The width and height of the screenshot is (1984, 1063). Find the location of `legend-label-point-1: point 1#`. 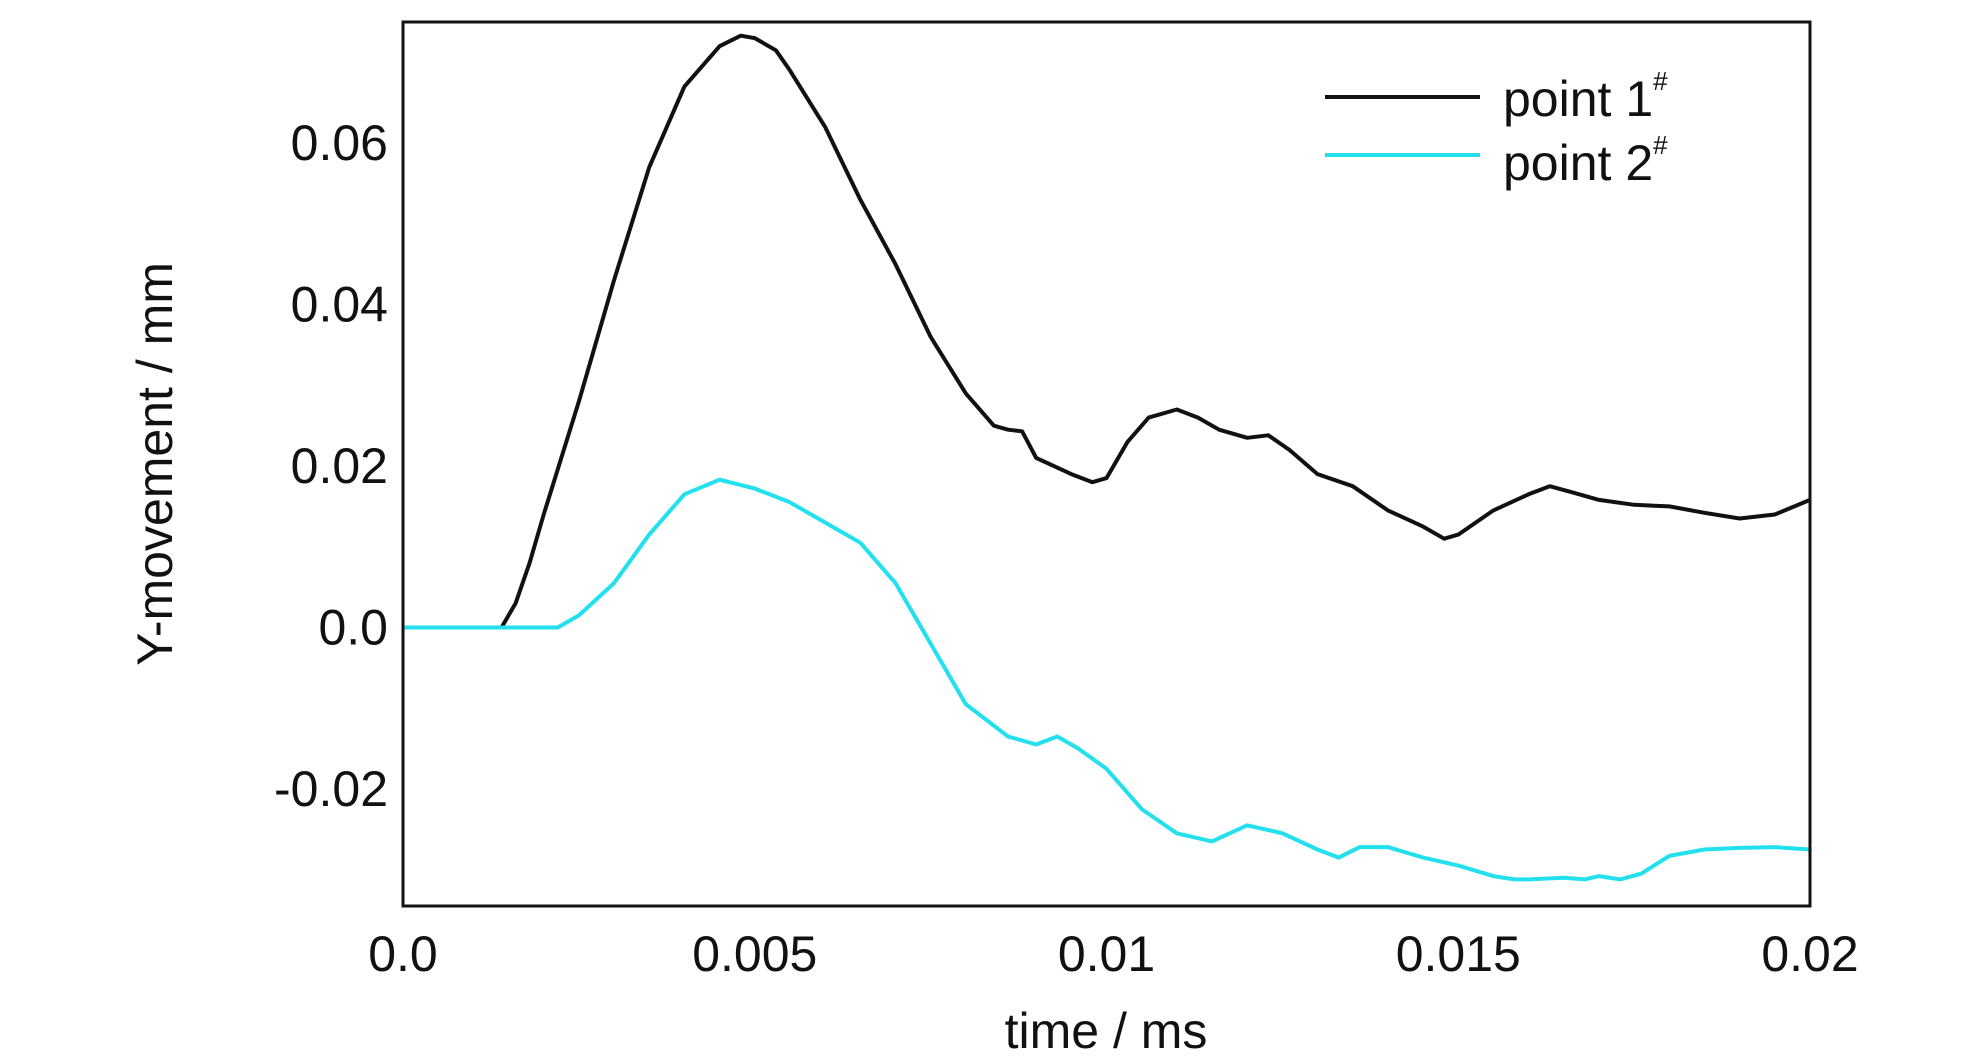

legend-label-point-1: point 1# is located at coordinates (1585, 96).